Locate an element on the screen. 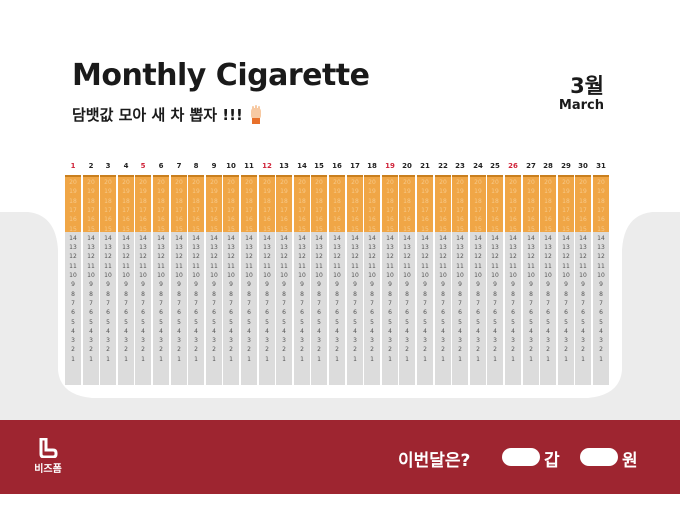 This screenshot has width=680, height=510. cigarette-day-2: 20 19 18 17 16 15 14 13 12 11 10 9 8 7 6 5 4 3 2 1 is located at coordinates (91, 280).